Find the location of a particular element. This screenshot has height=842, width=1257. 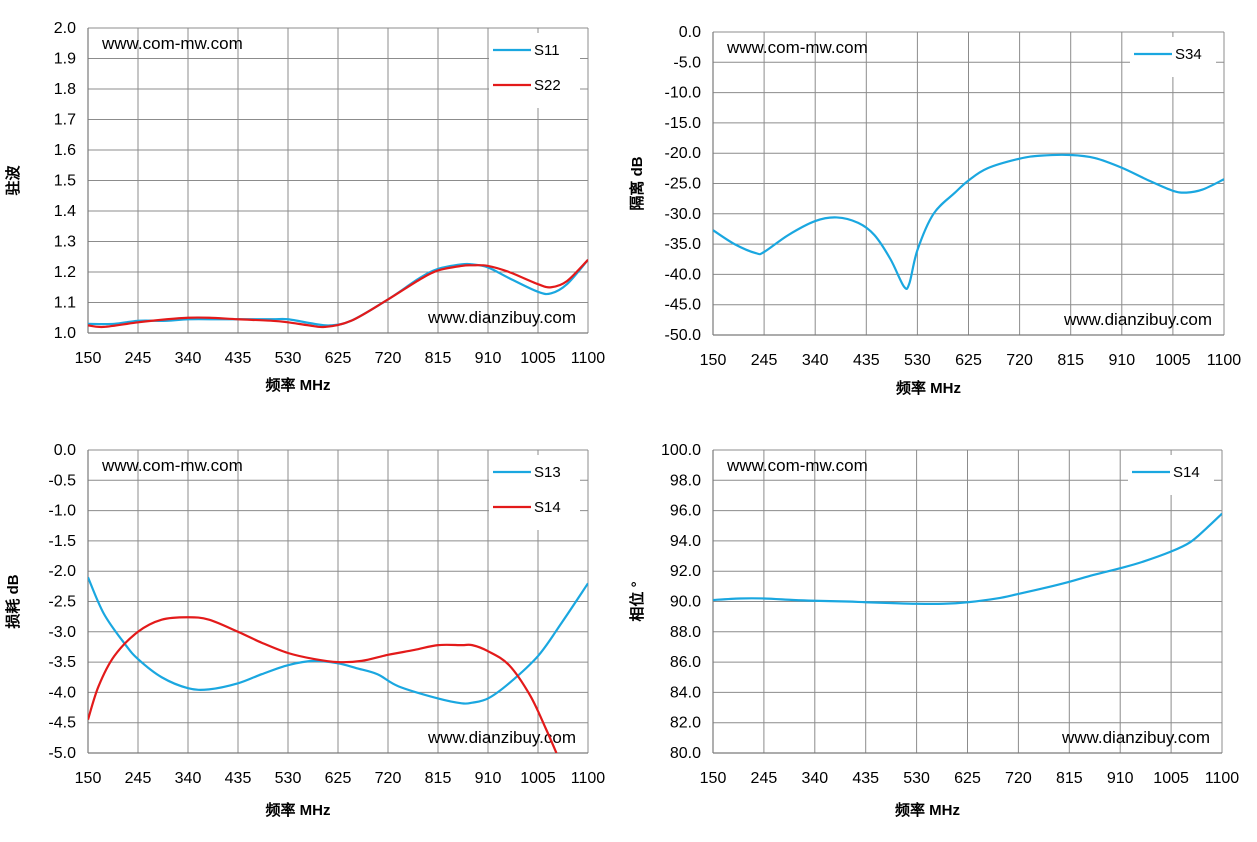

y-tick-label: -10.0 is located at coordinates (683, 93).